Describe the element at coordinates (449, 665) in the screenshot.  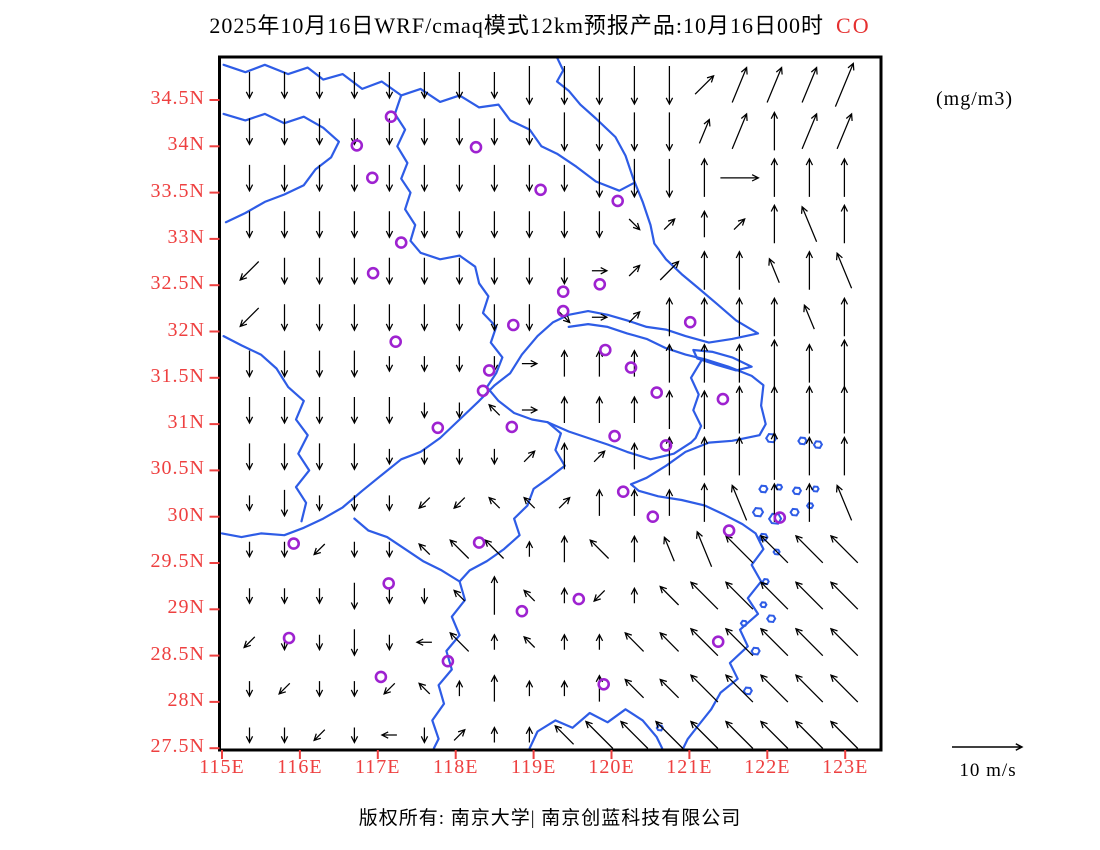
I see `boundary-jiangxi-zhejiang-border` at that location.